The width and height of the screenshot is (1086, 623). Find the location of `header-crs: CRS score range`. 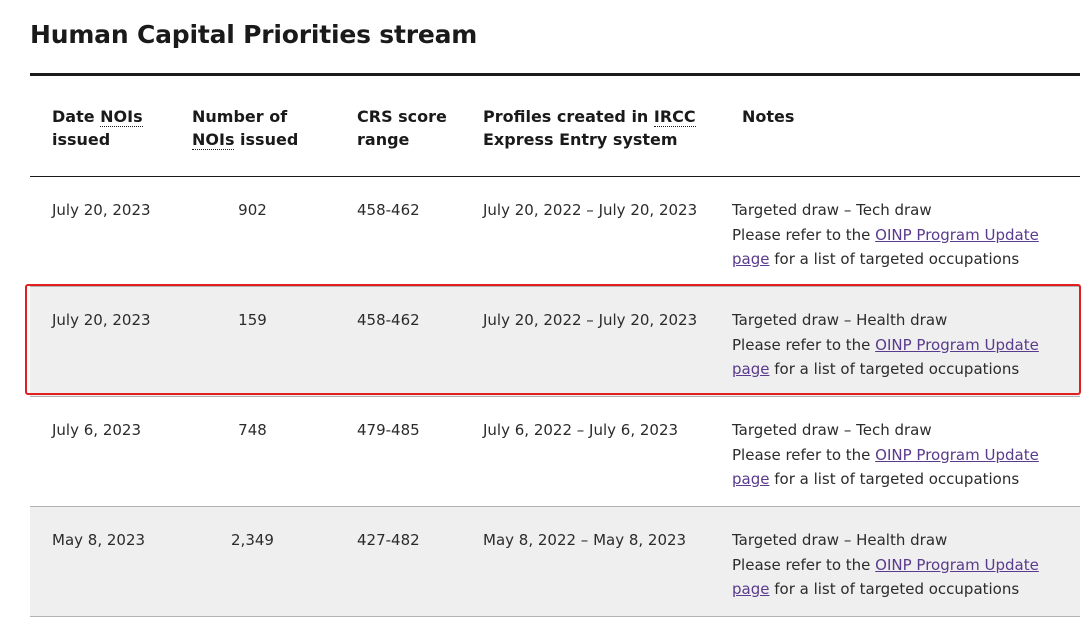

header-crs: CRS score range is located at coordinates (402, 128).